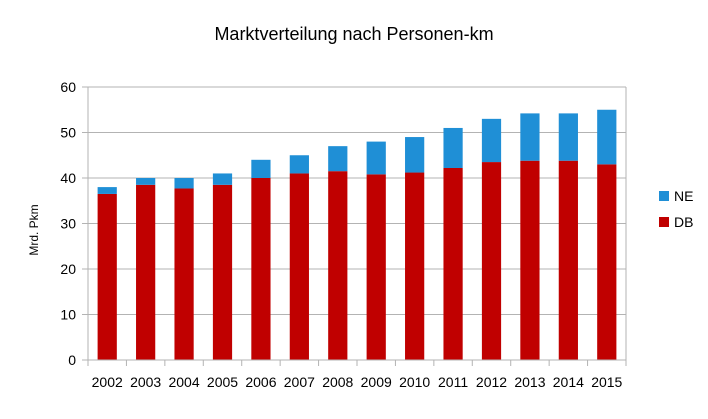  I want to click on bar-db-2010, so click(415, 266).